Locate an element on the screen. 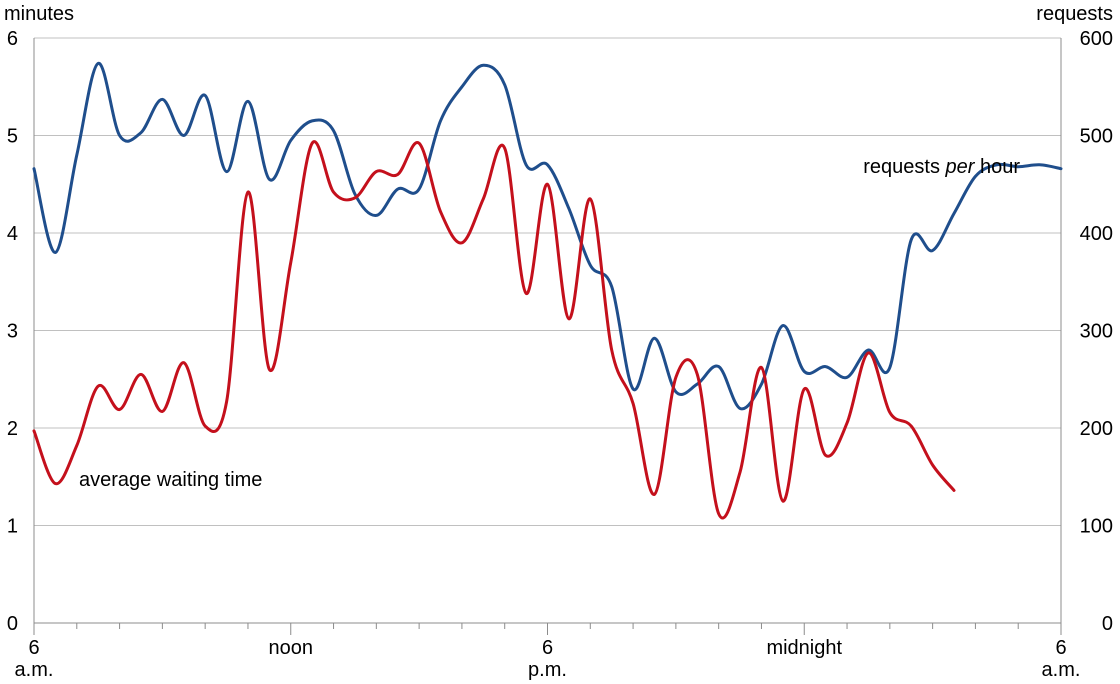  left-tick-label: 0 is located at coordinates (12, 624).